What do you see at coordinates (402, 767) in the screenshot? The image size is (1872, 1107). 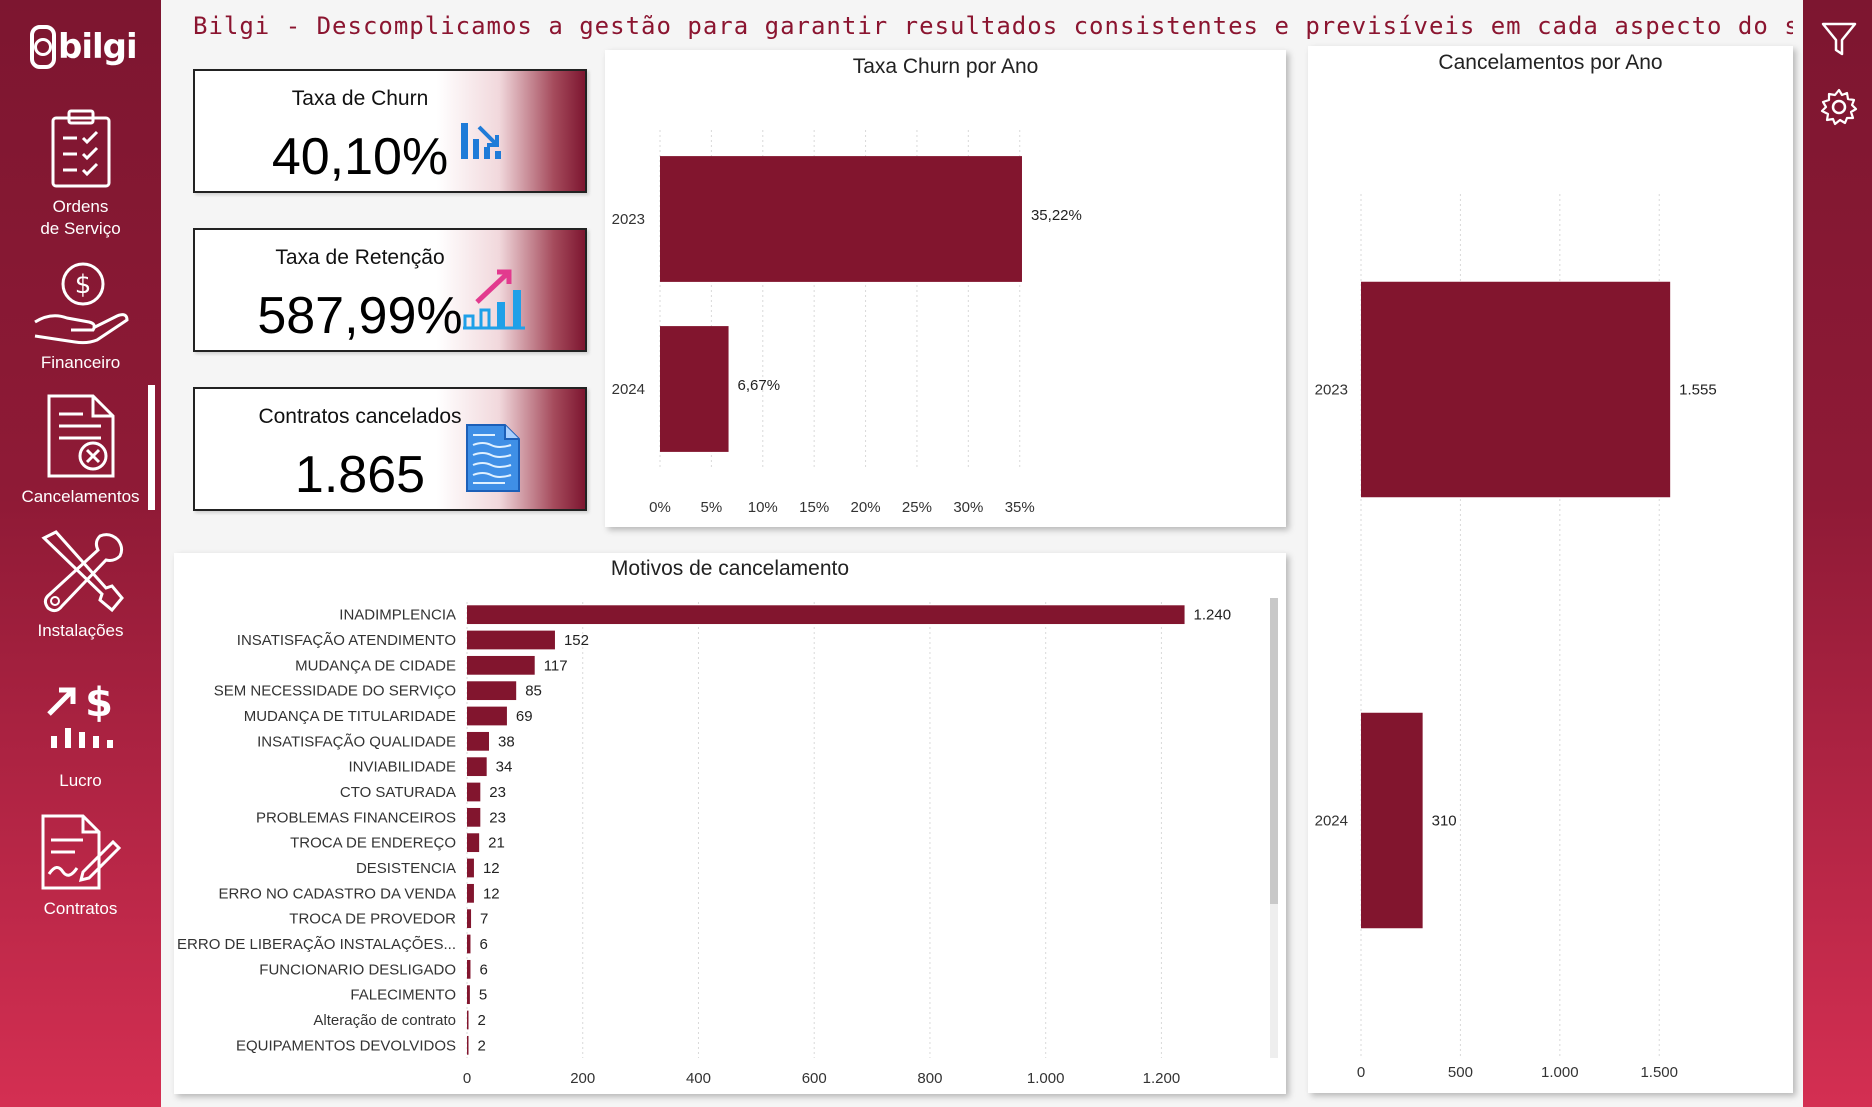 I see `category-label: INVIABILIDADE` at bounding box center [402, 767].